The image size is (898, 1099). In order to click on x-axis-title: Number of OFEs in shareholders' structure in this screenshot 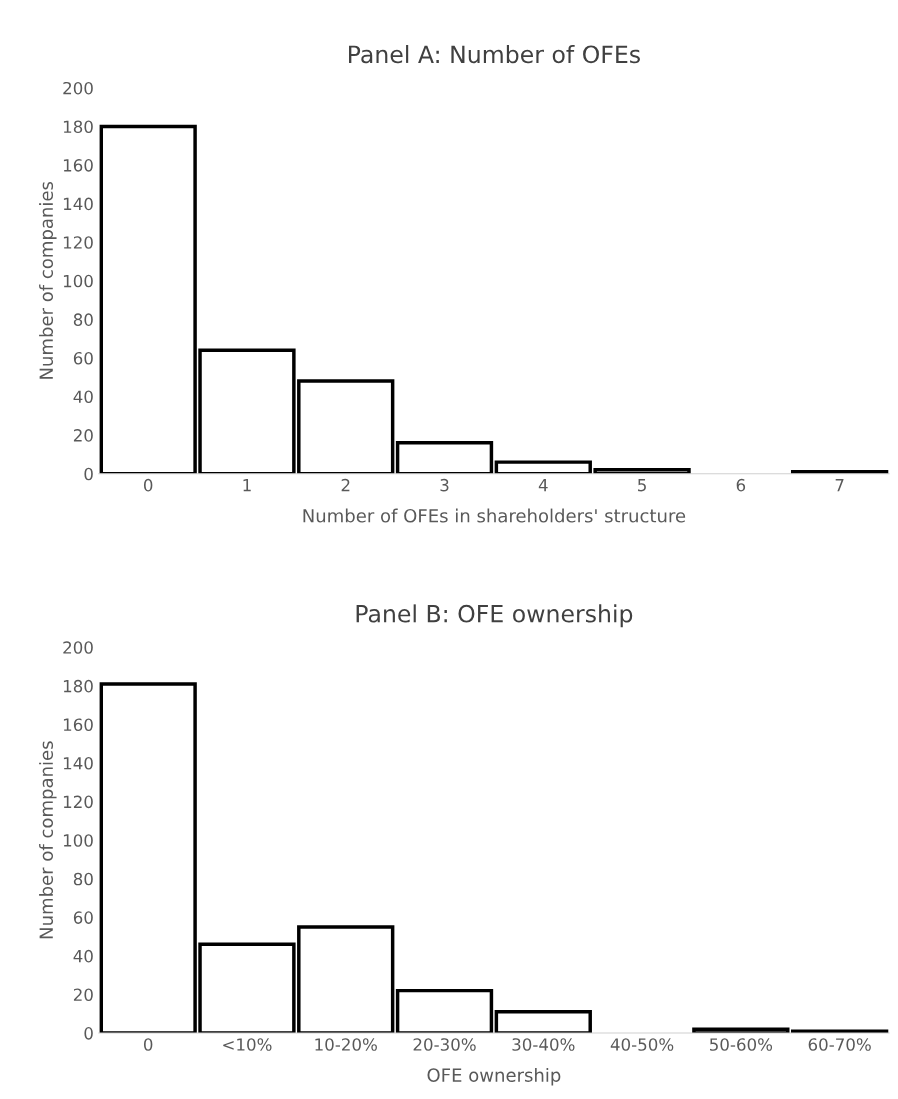, I will do `click(494, 515)`.